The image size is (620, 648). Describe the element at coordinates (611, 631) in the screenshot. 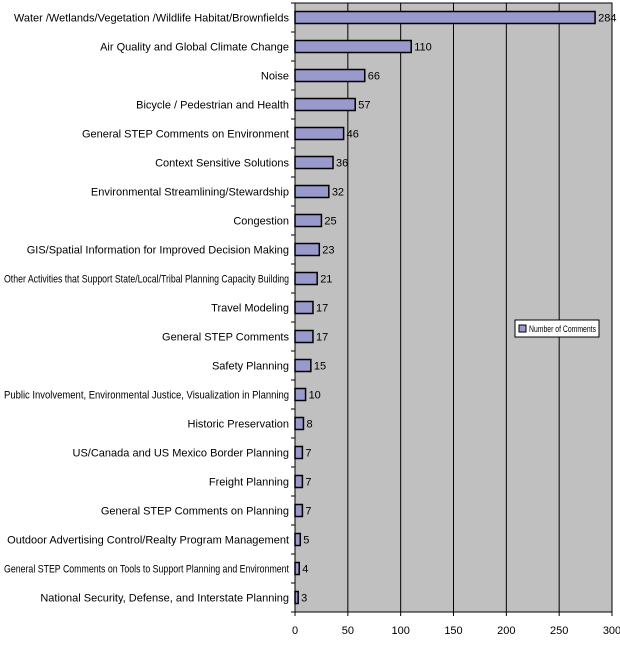

I see `x-tick-label: 300` at that location.